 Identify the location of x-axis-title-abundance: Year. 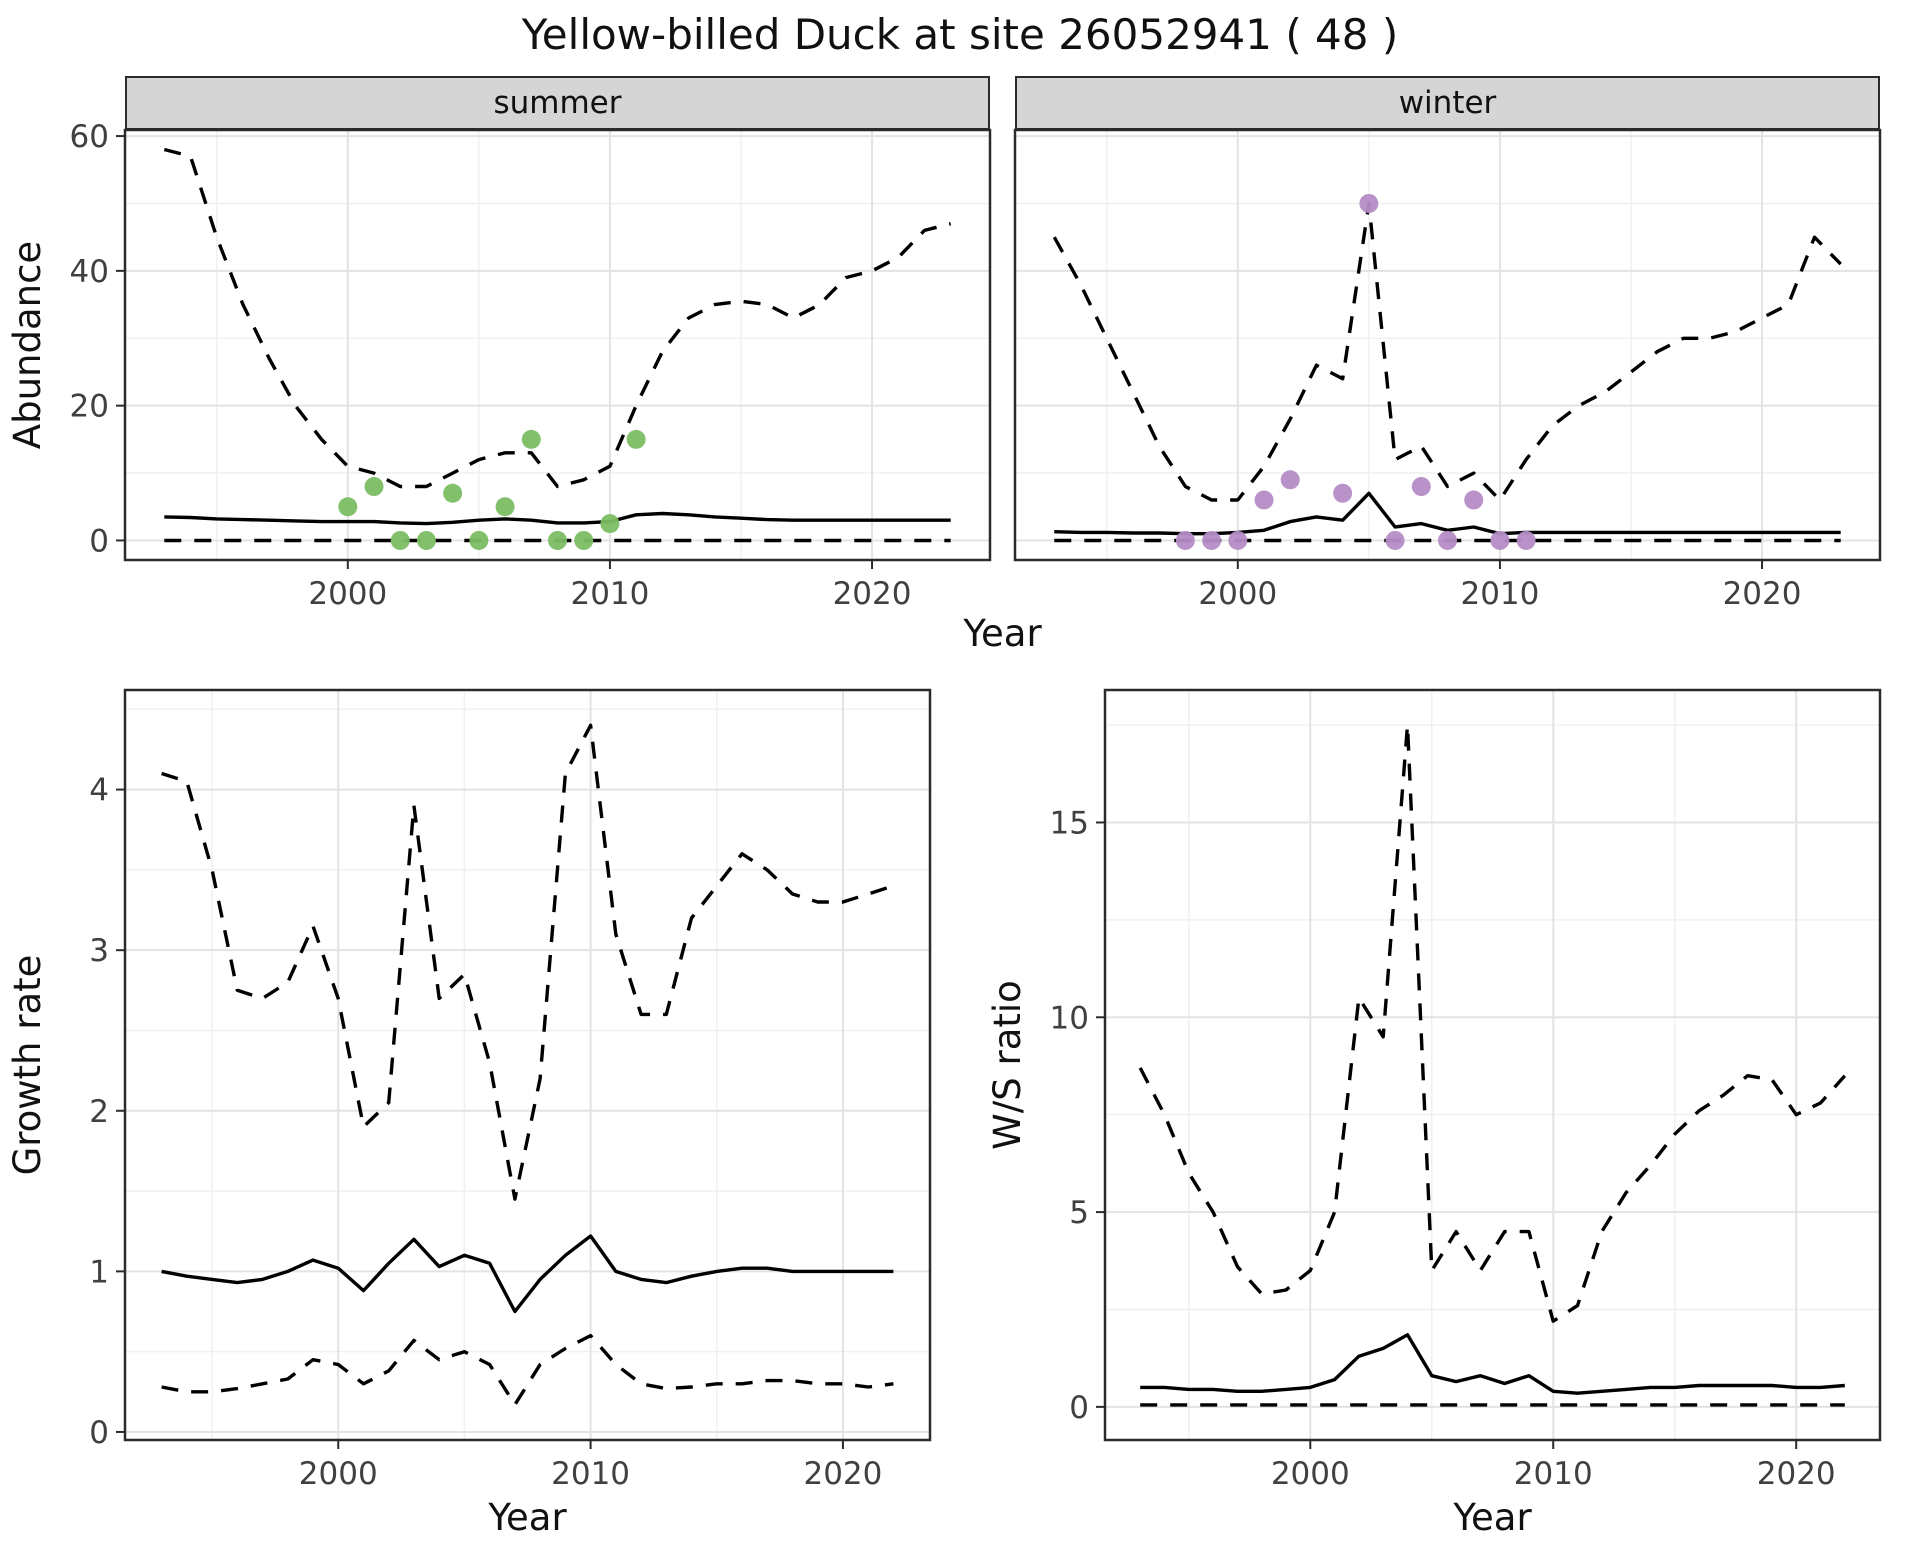
(1002, 633).